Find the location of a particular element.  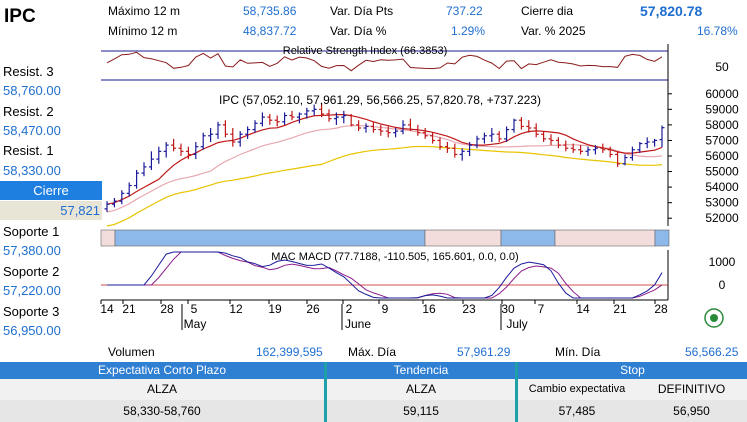

trend-band-panel is located at coordinates (385, 238).